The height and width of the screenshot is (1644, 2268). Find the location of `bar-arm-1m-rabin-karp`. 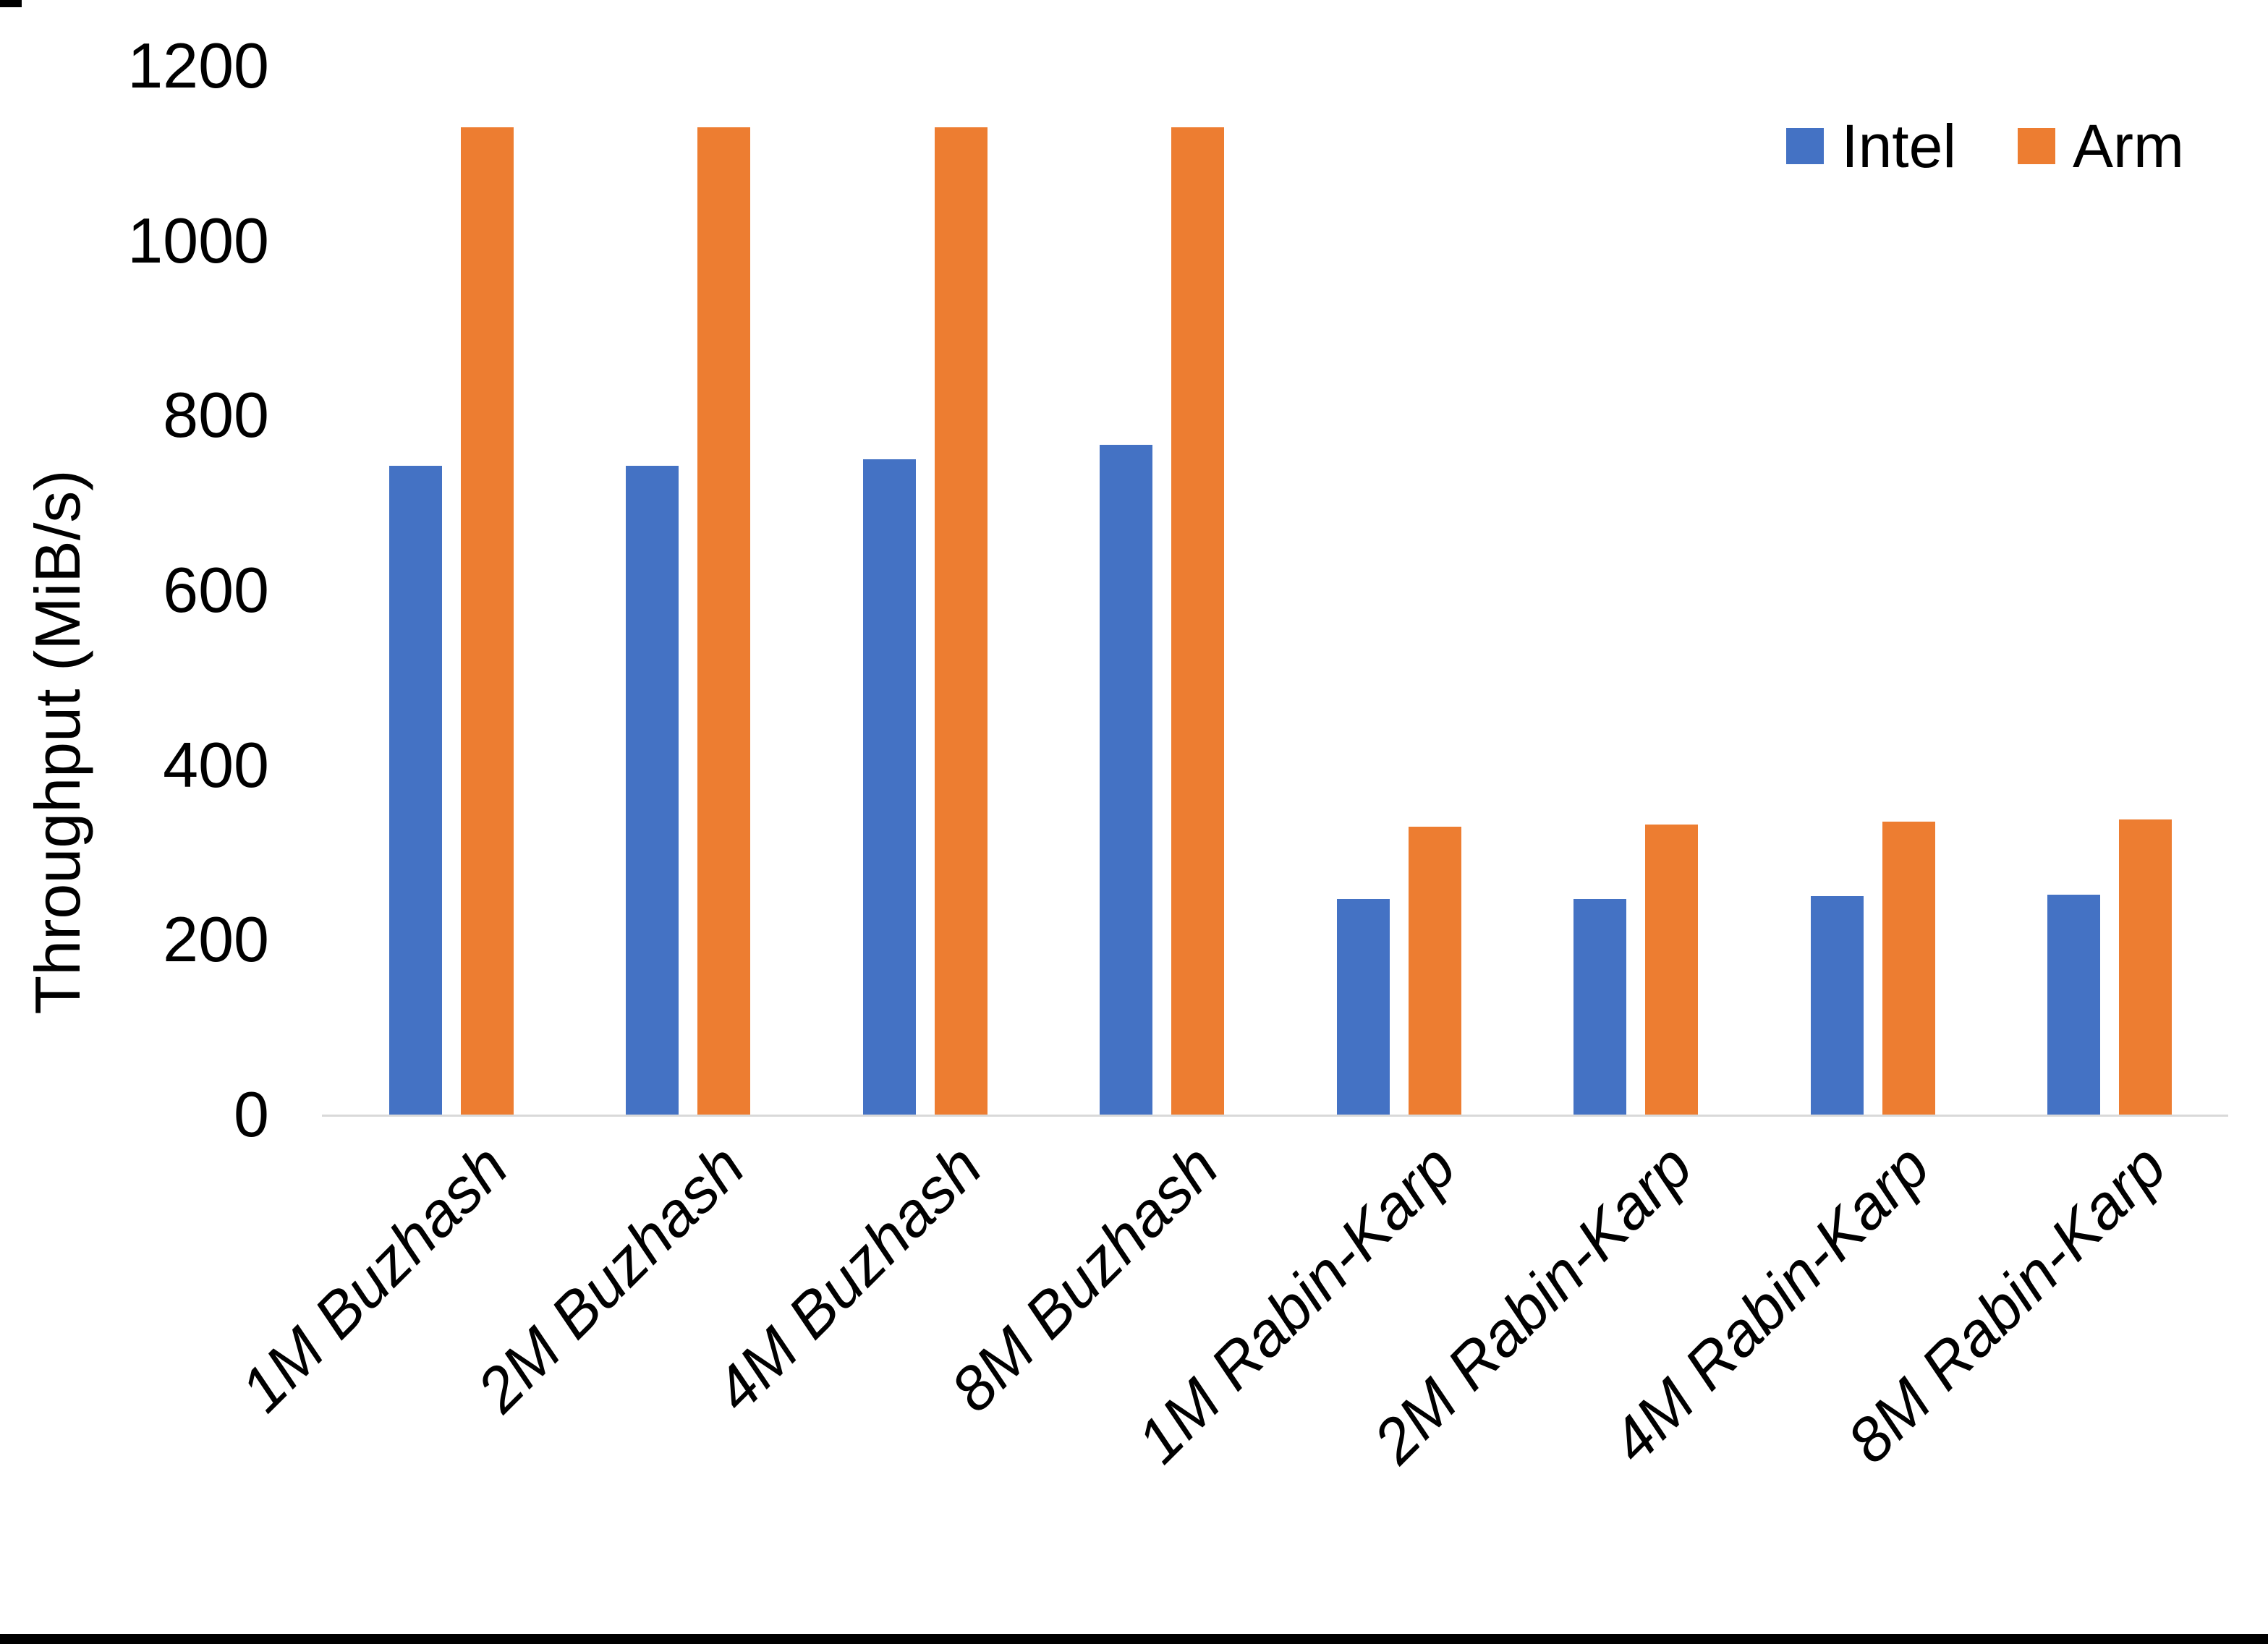

bar-arm-1m-rabin-karp is located at coordinates (1434, 971).